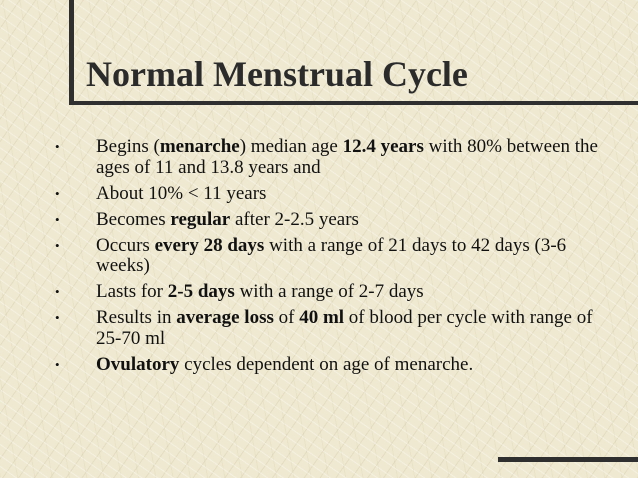  I want to click on bullet-text: Becomes regular after 2-2.5 years, so click(227, 219).